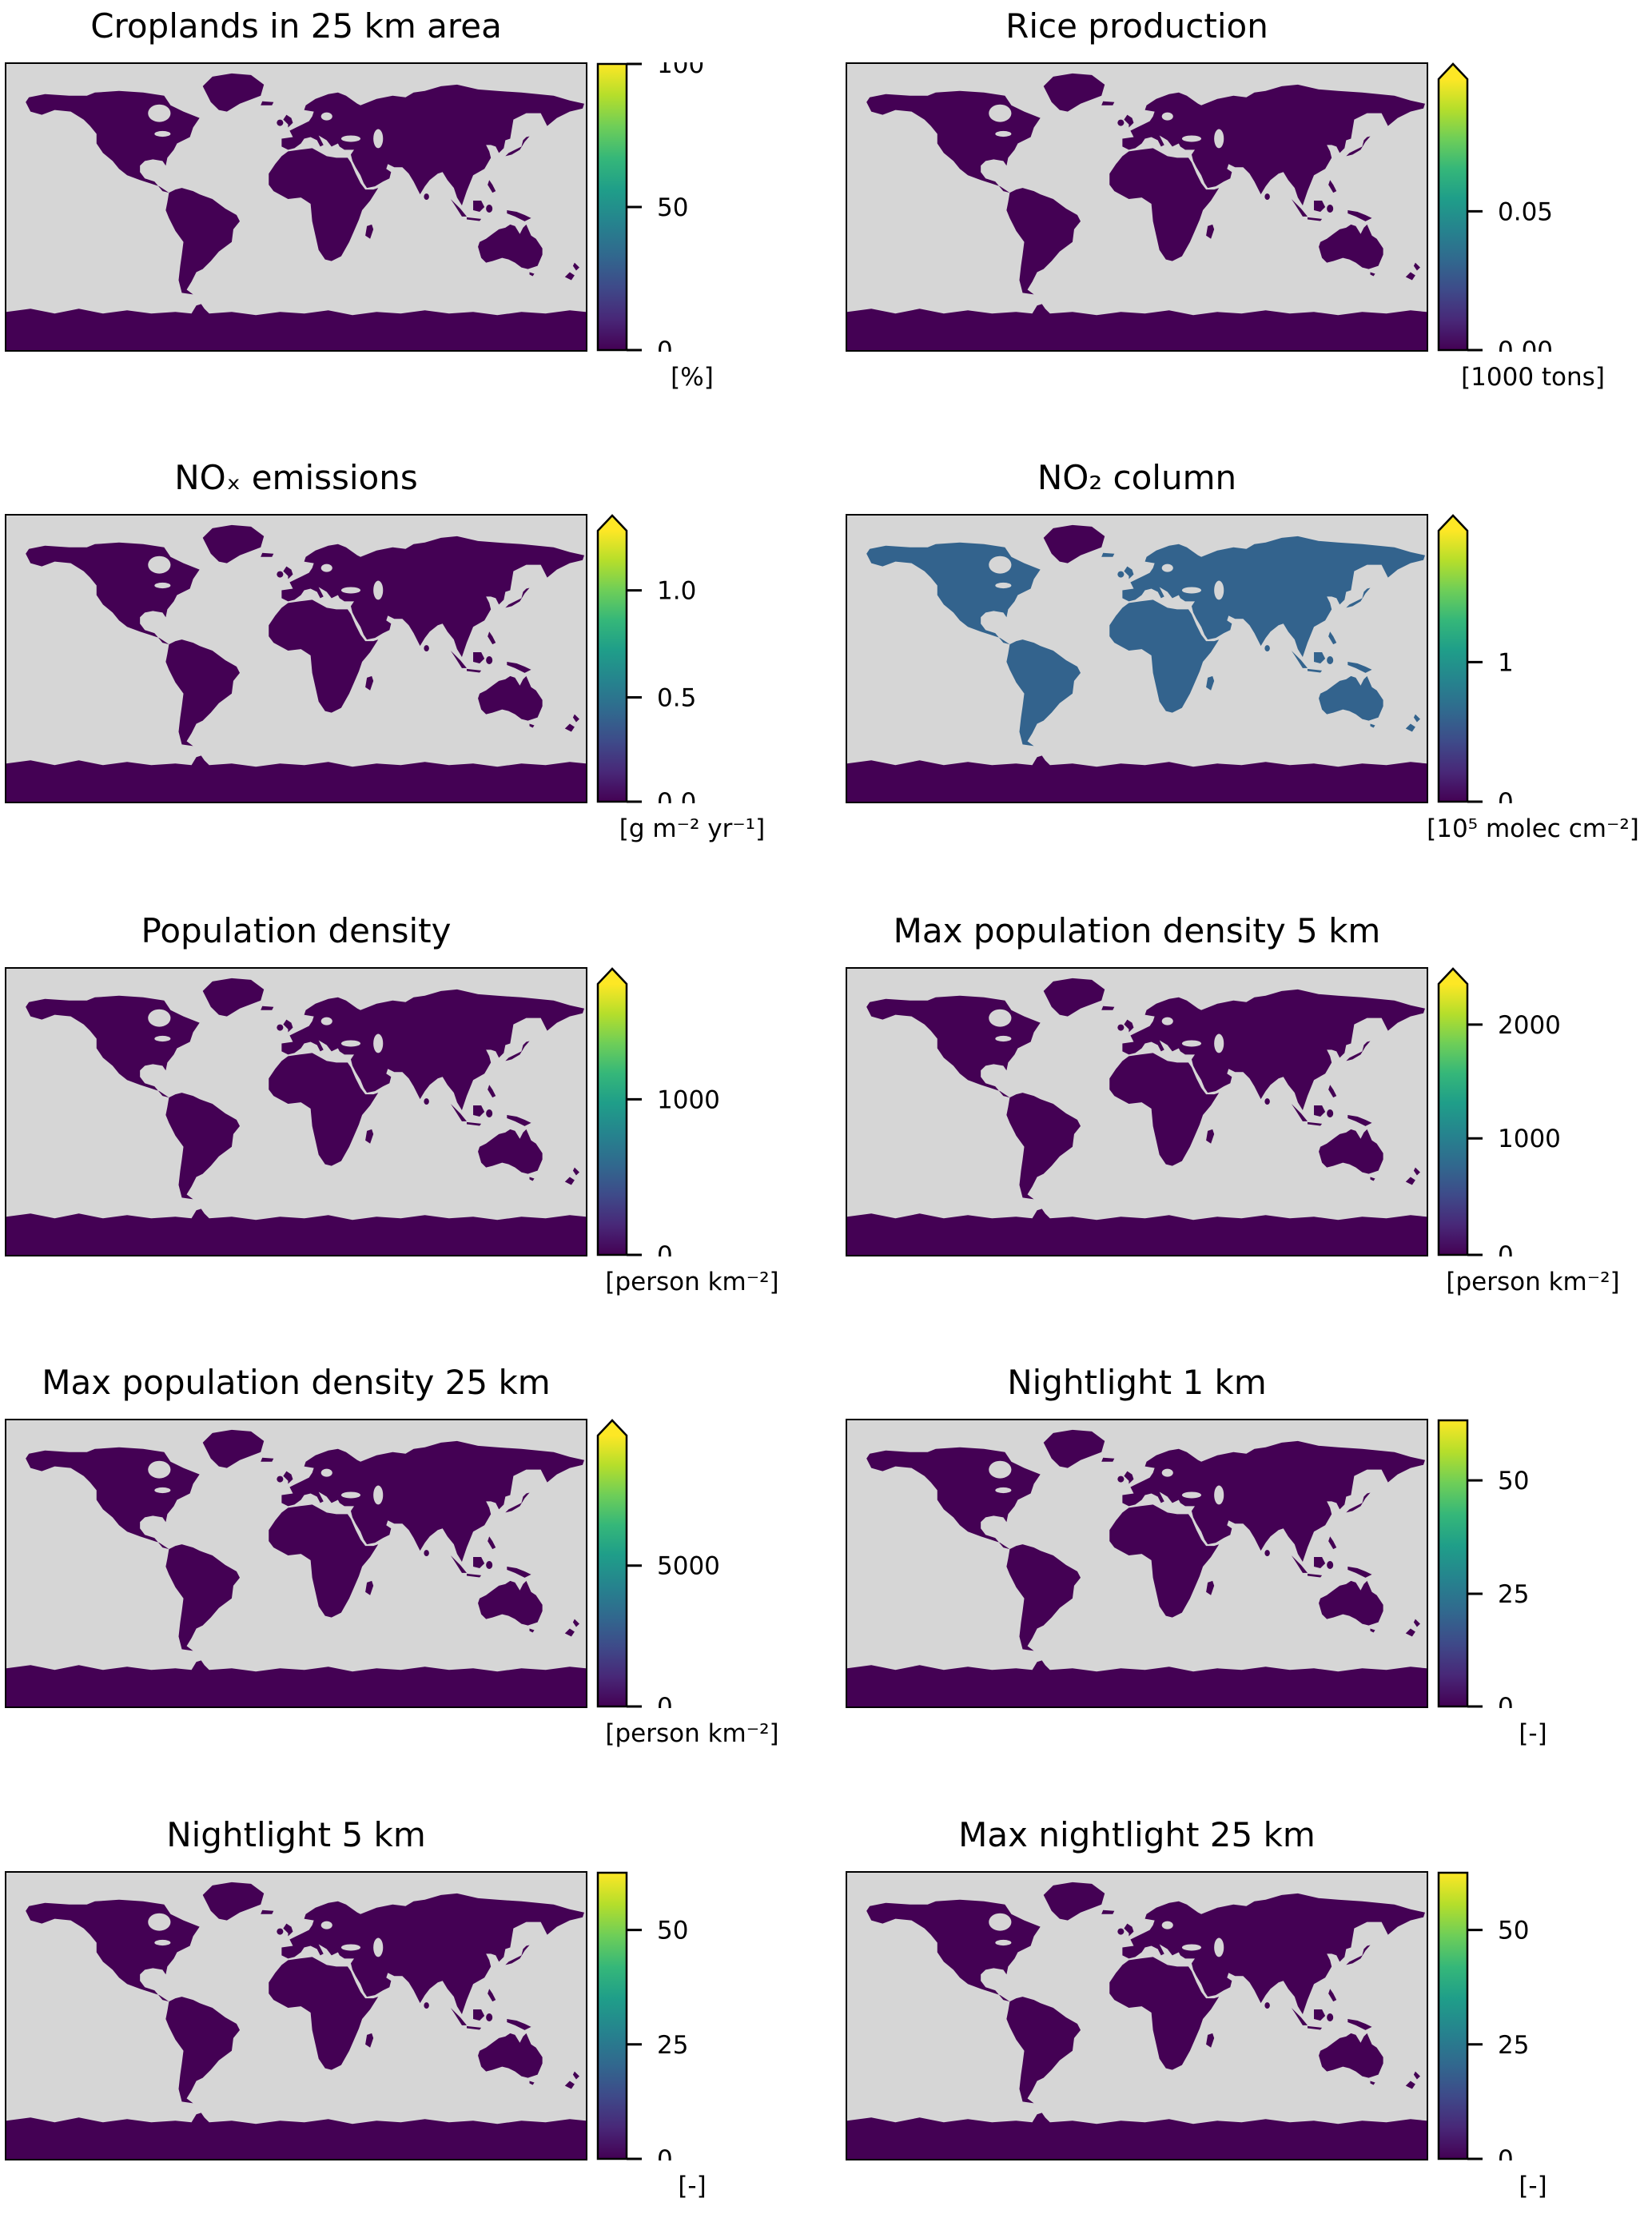 The image size is (1652, 2238). I want to click on panel-nightlight-1km: Nightlight 1 km 0 25 50 [-], so click(1239, 1566).